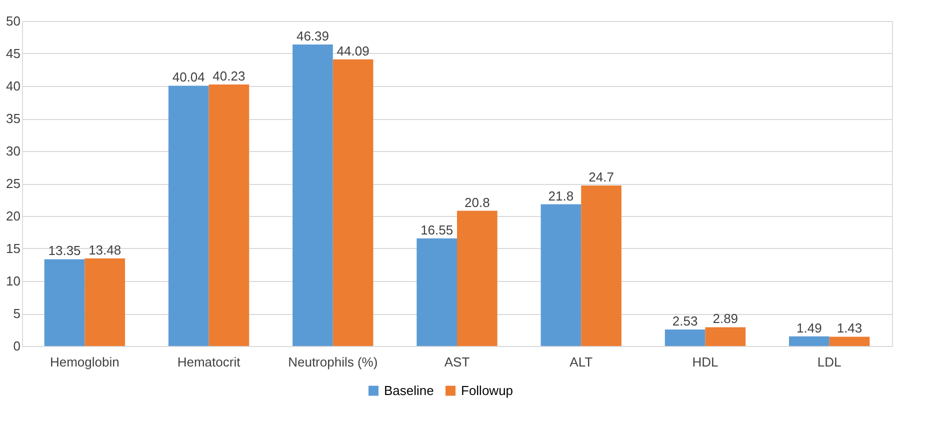 This screenshot has width=951, height=434. What do you see at coordinates (13, 53) in the screenshot?
I see `y-tick-label: 45` at bounding box center [13, 53].